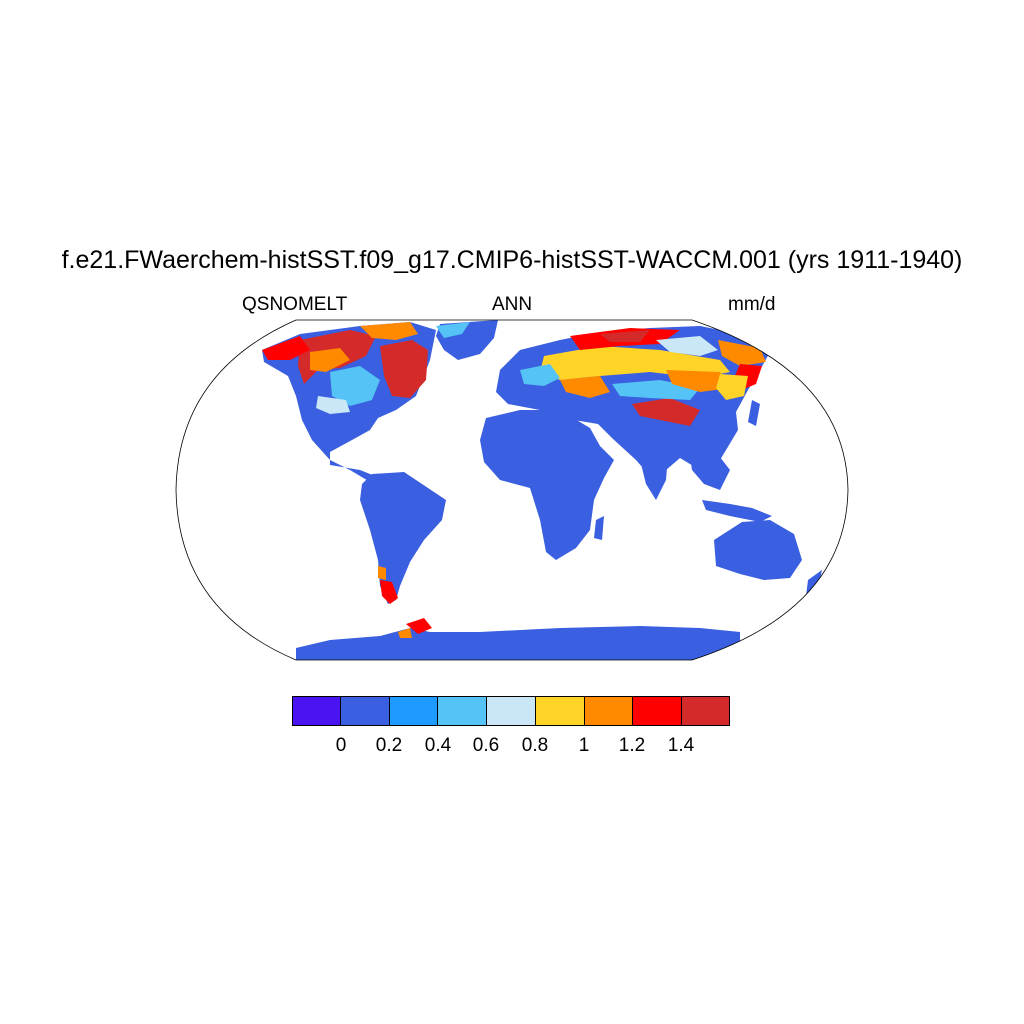  I want to click on season-label: ANN, so click(512, 304).